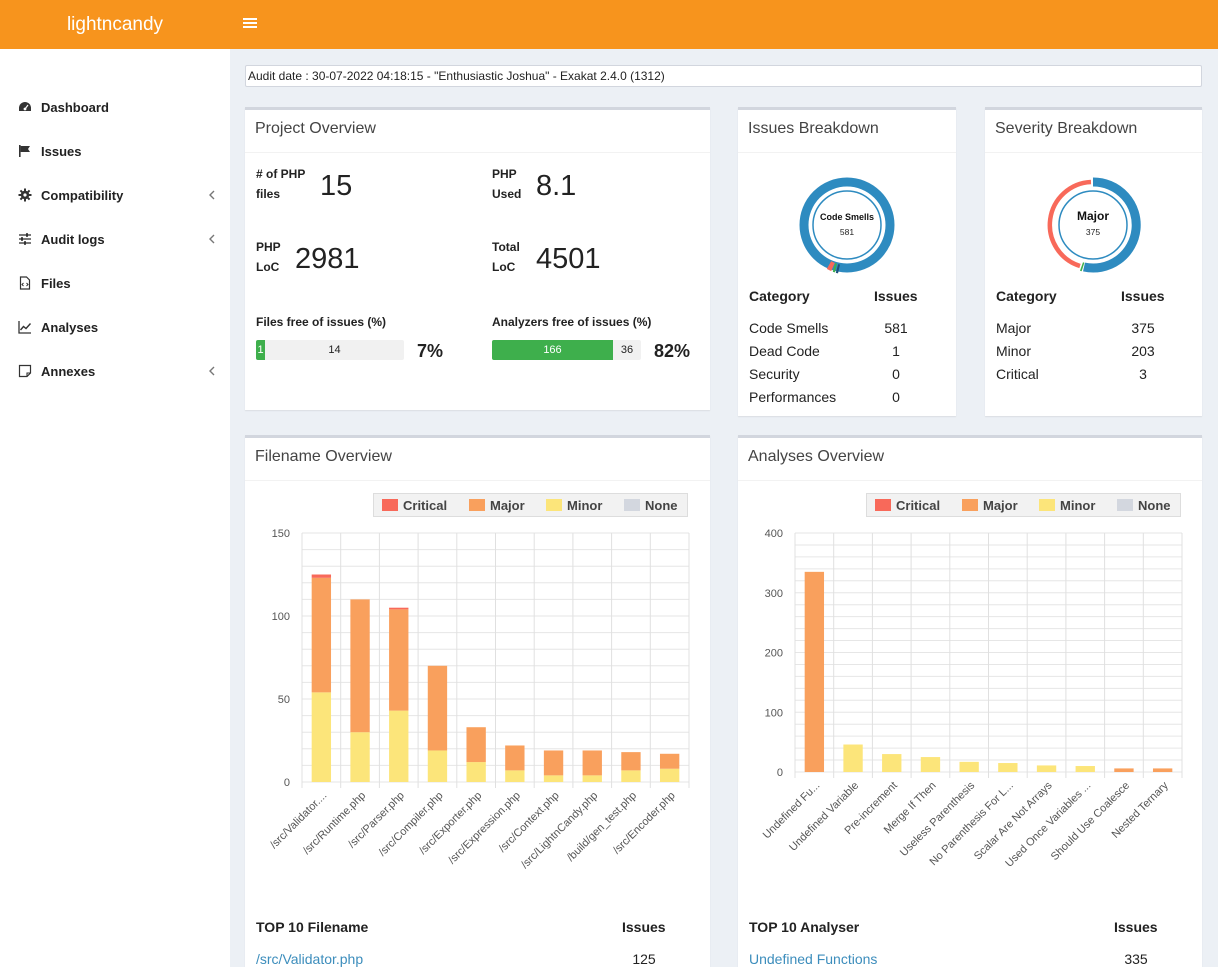 Image resolution: width=1218 pixels, height=967 pixels. What do you see at coordinates (75, 107) in the screenshot?
I see `sidebar-item-label: Dashboard` at bounding box center [75, 107].